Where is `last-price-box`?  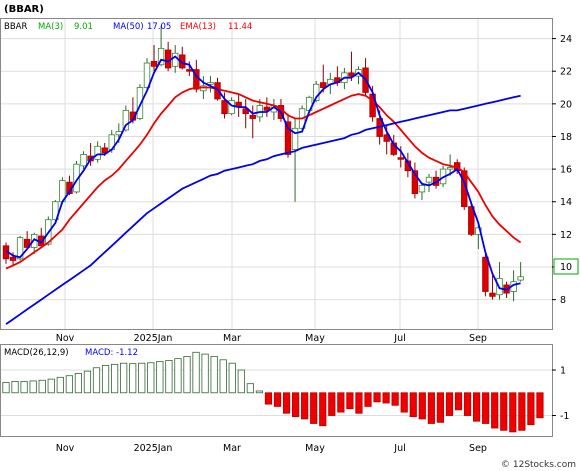 last-price-box is located at coordinates (566, 266).